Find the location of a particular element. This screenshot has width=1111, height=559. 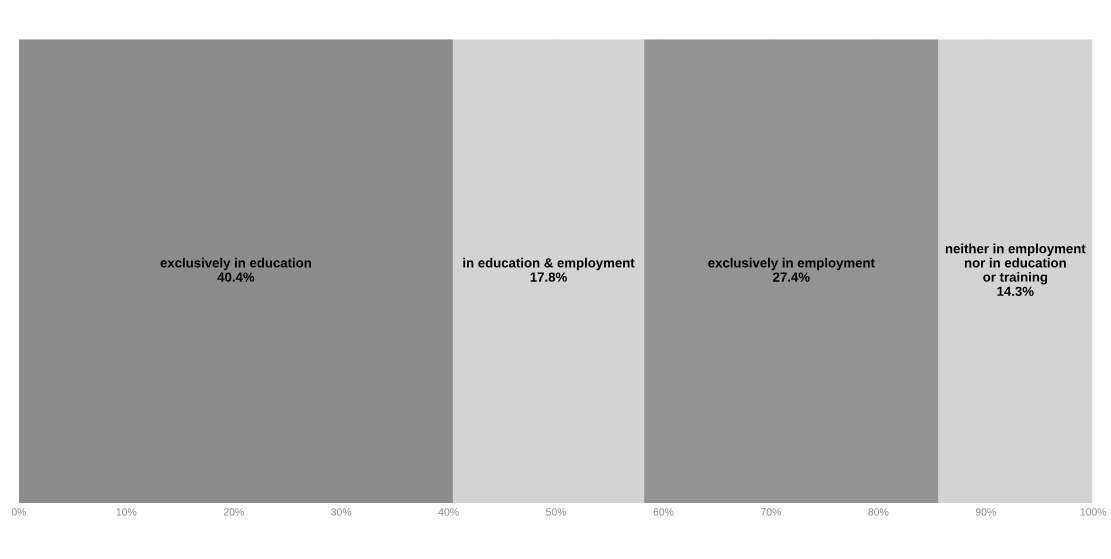

data-label: 14.3% is located at coordinates (1015, 291).